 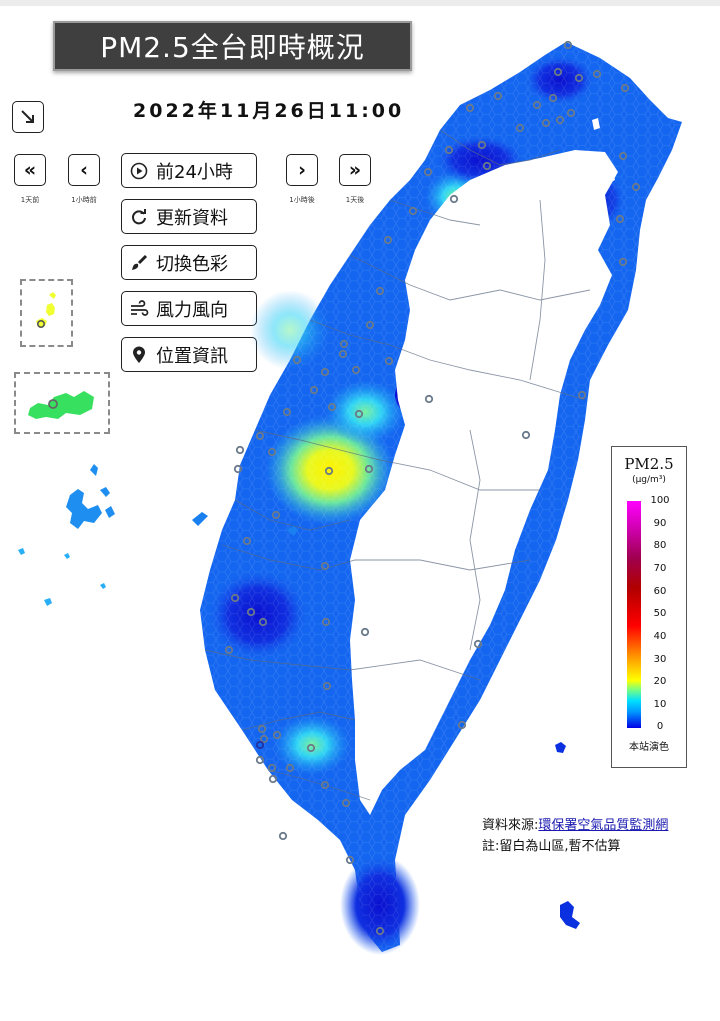 What do you see at coordinates (660, 704) in the screenshot?
I see `legend-tick: 10` at bounding box center [660, 704].